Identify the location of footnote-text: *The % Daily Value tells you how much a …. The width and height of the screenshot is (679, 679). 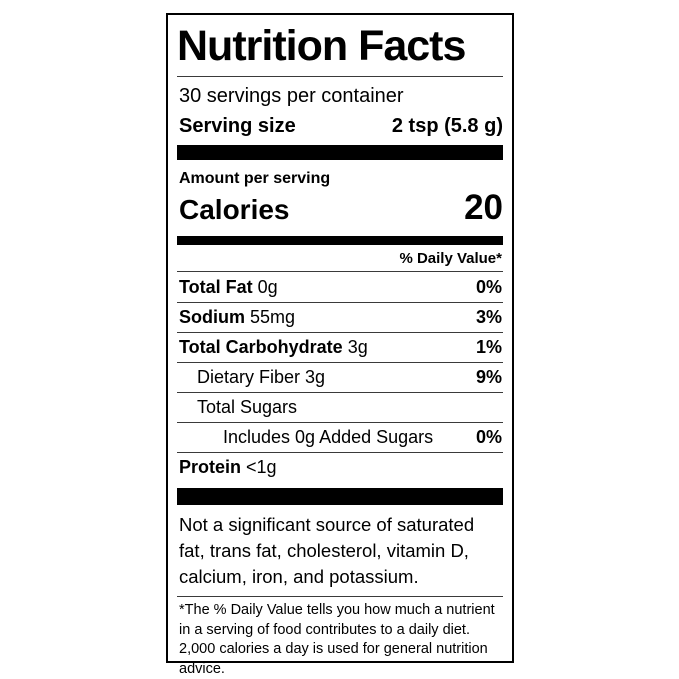
(337, 639).